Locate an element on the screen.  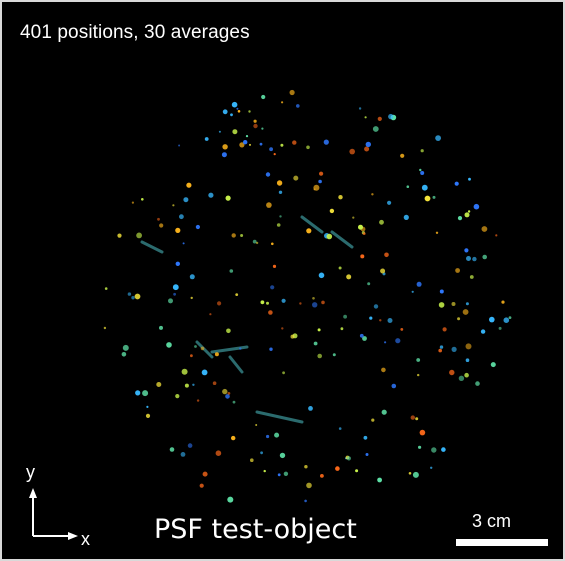
y-axis-label: y is located at coordinates (30, 472).